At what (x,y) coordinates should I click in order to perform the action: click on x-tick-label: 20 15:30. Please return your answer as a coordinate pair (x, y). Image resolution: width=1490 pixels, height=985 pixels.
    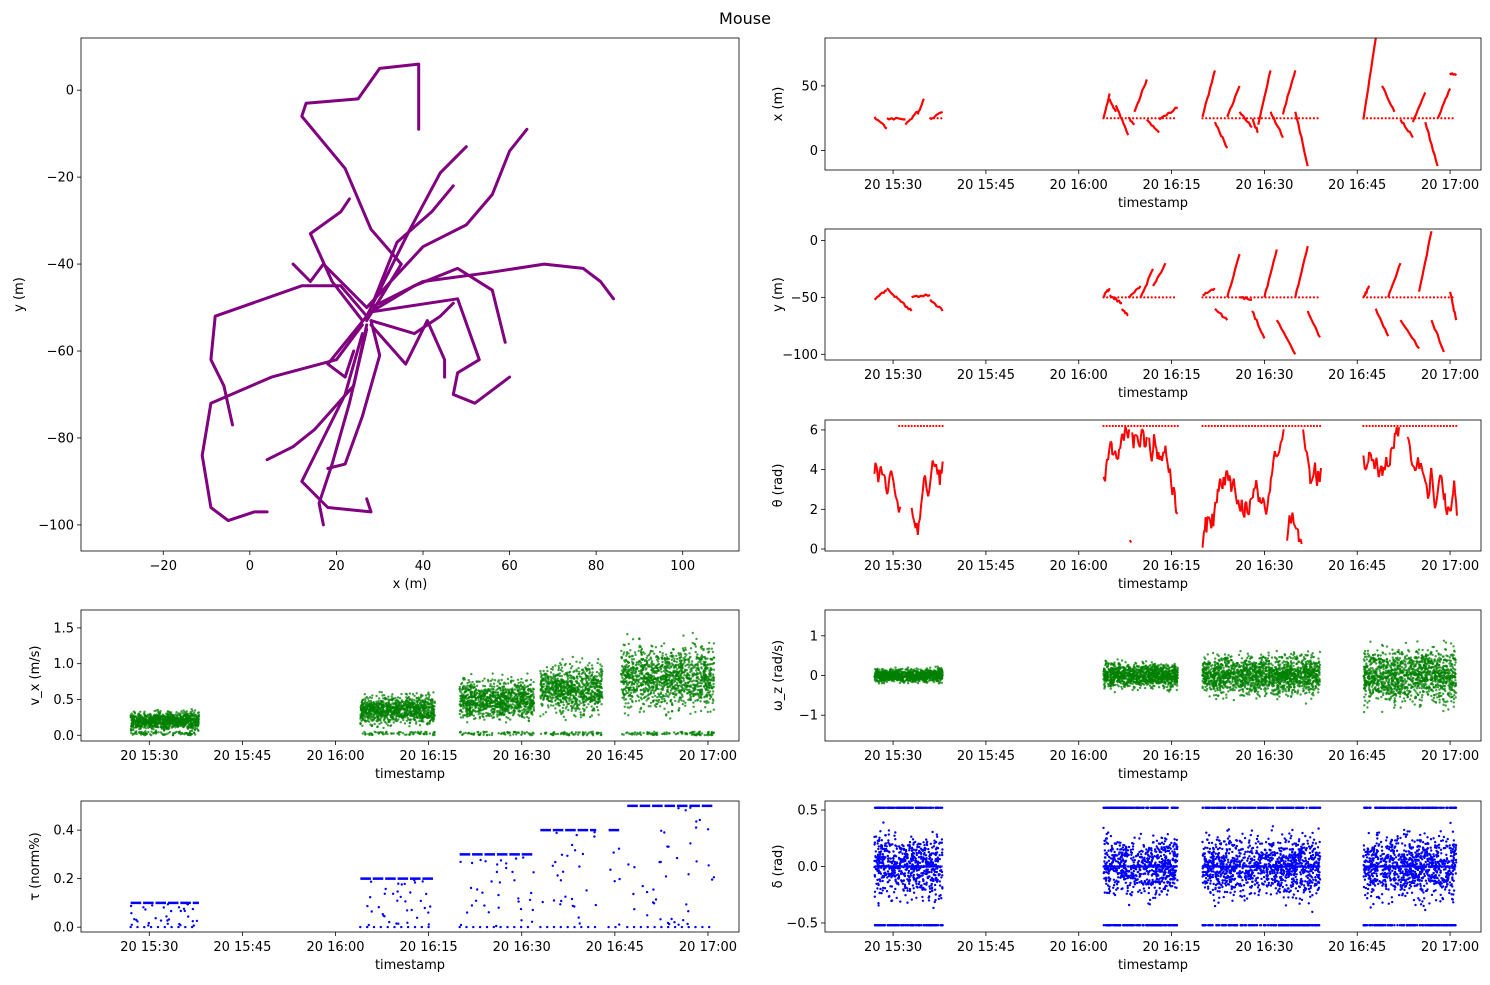
    Looking at the image, I should click on (893, 375).